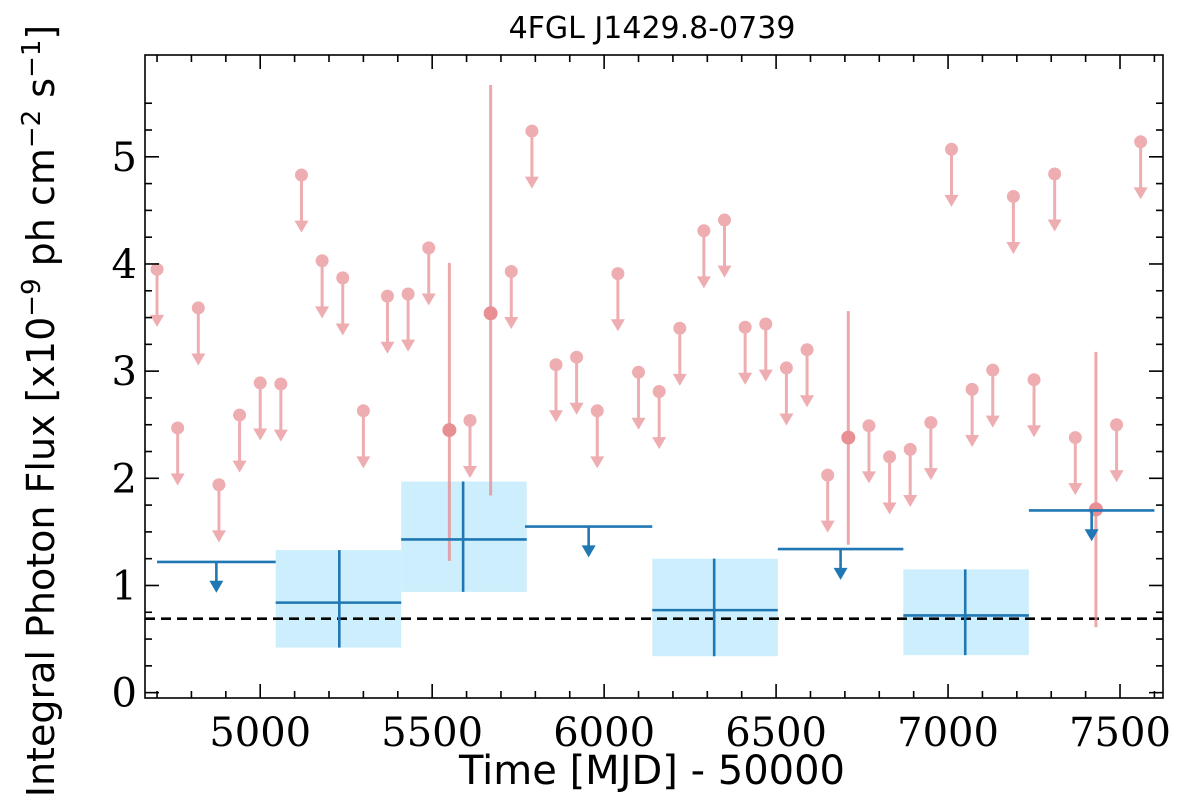 The height and width of the screenshot is (800, 1200). What do you see at coordinates (948, 733) in the screenshot?
I see `x-tick-label: 7000` at bounding box center [948, 733].